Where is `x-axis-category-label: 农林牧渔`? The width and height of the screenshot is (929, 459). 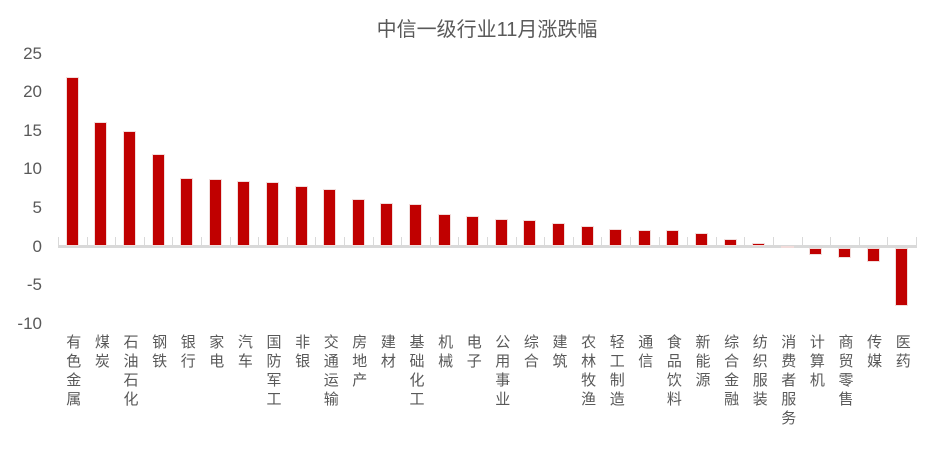
x-axis-category-label: 农林牧渔 is located at coordinates (588, 372).